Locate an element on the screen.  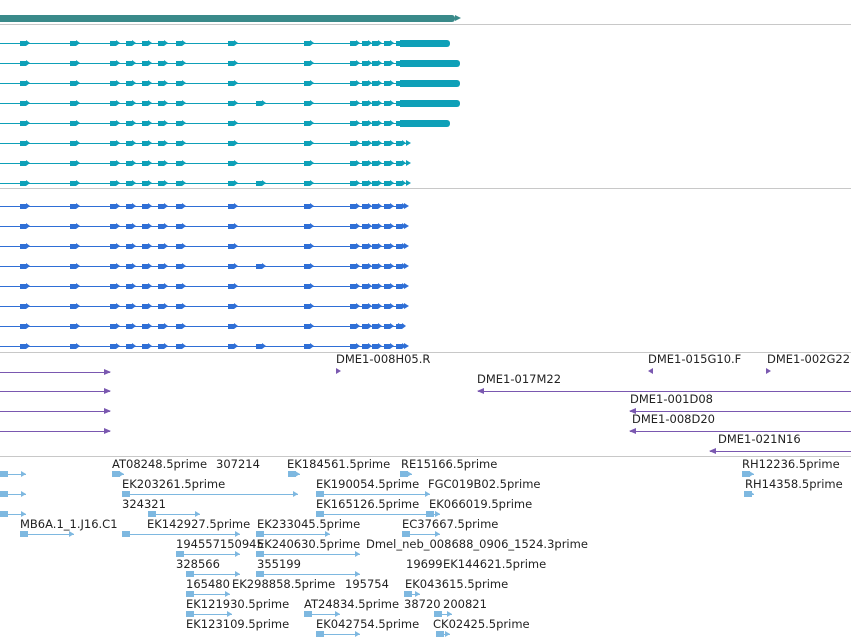
est-label: 307214 is located at coordinates (238, 464).